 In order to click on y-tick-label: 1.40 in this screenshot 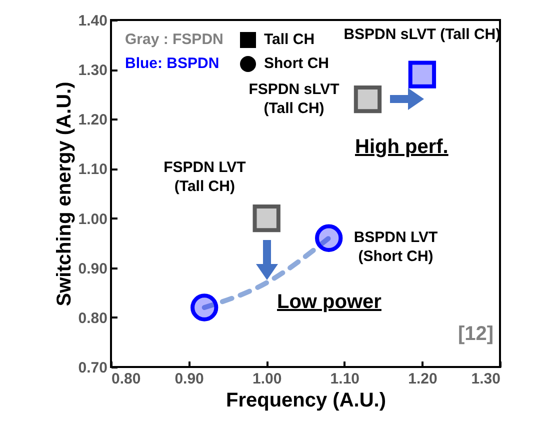, I will do `click(93, 21)`.